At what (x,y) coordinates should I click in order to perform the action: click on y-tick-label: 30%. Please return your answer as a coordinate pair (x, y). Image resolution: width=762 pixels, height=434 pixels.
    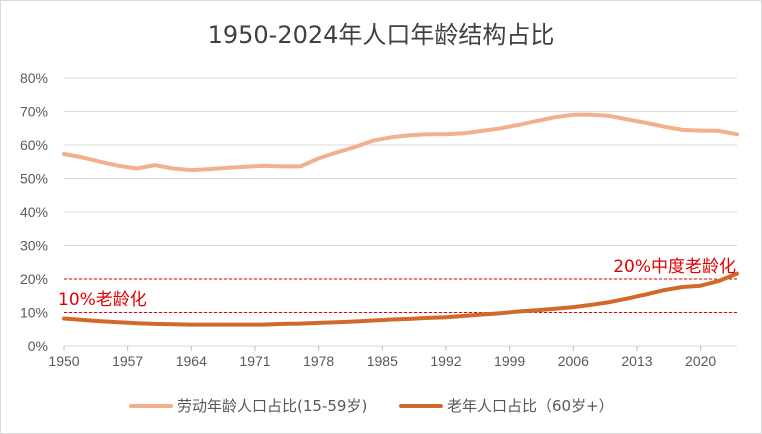
    Looking at the image, I should click on (34, 246).